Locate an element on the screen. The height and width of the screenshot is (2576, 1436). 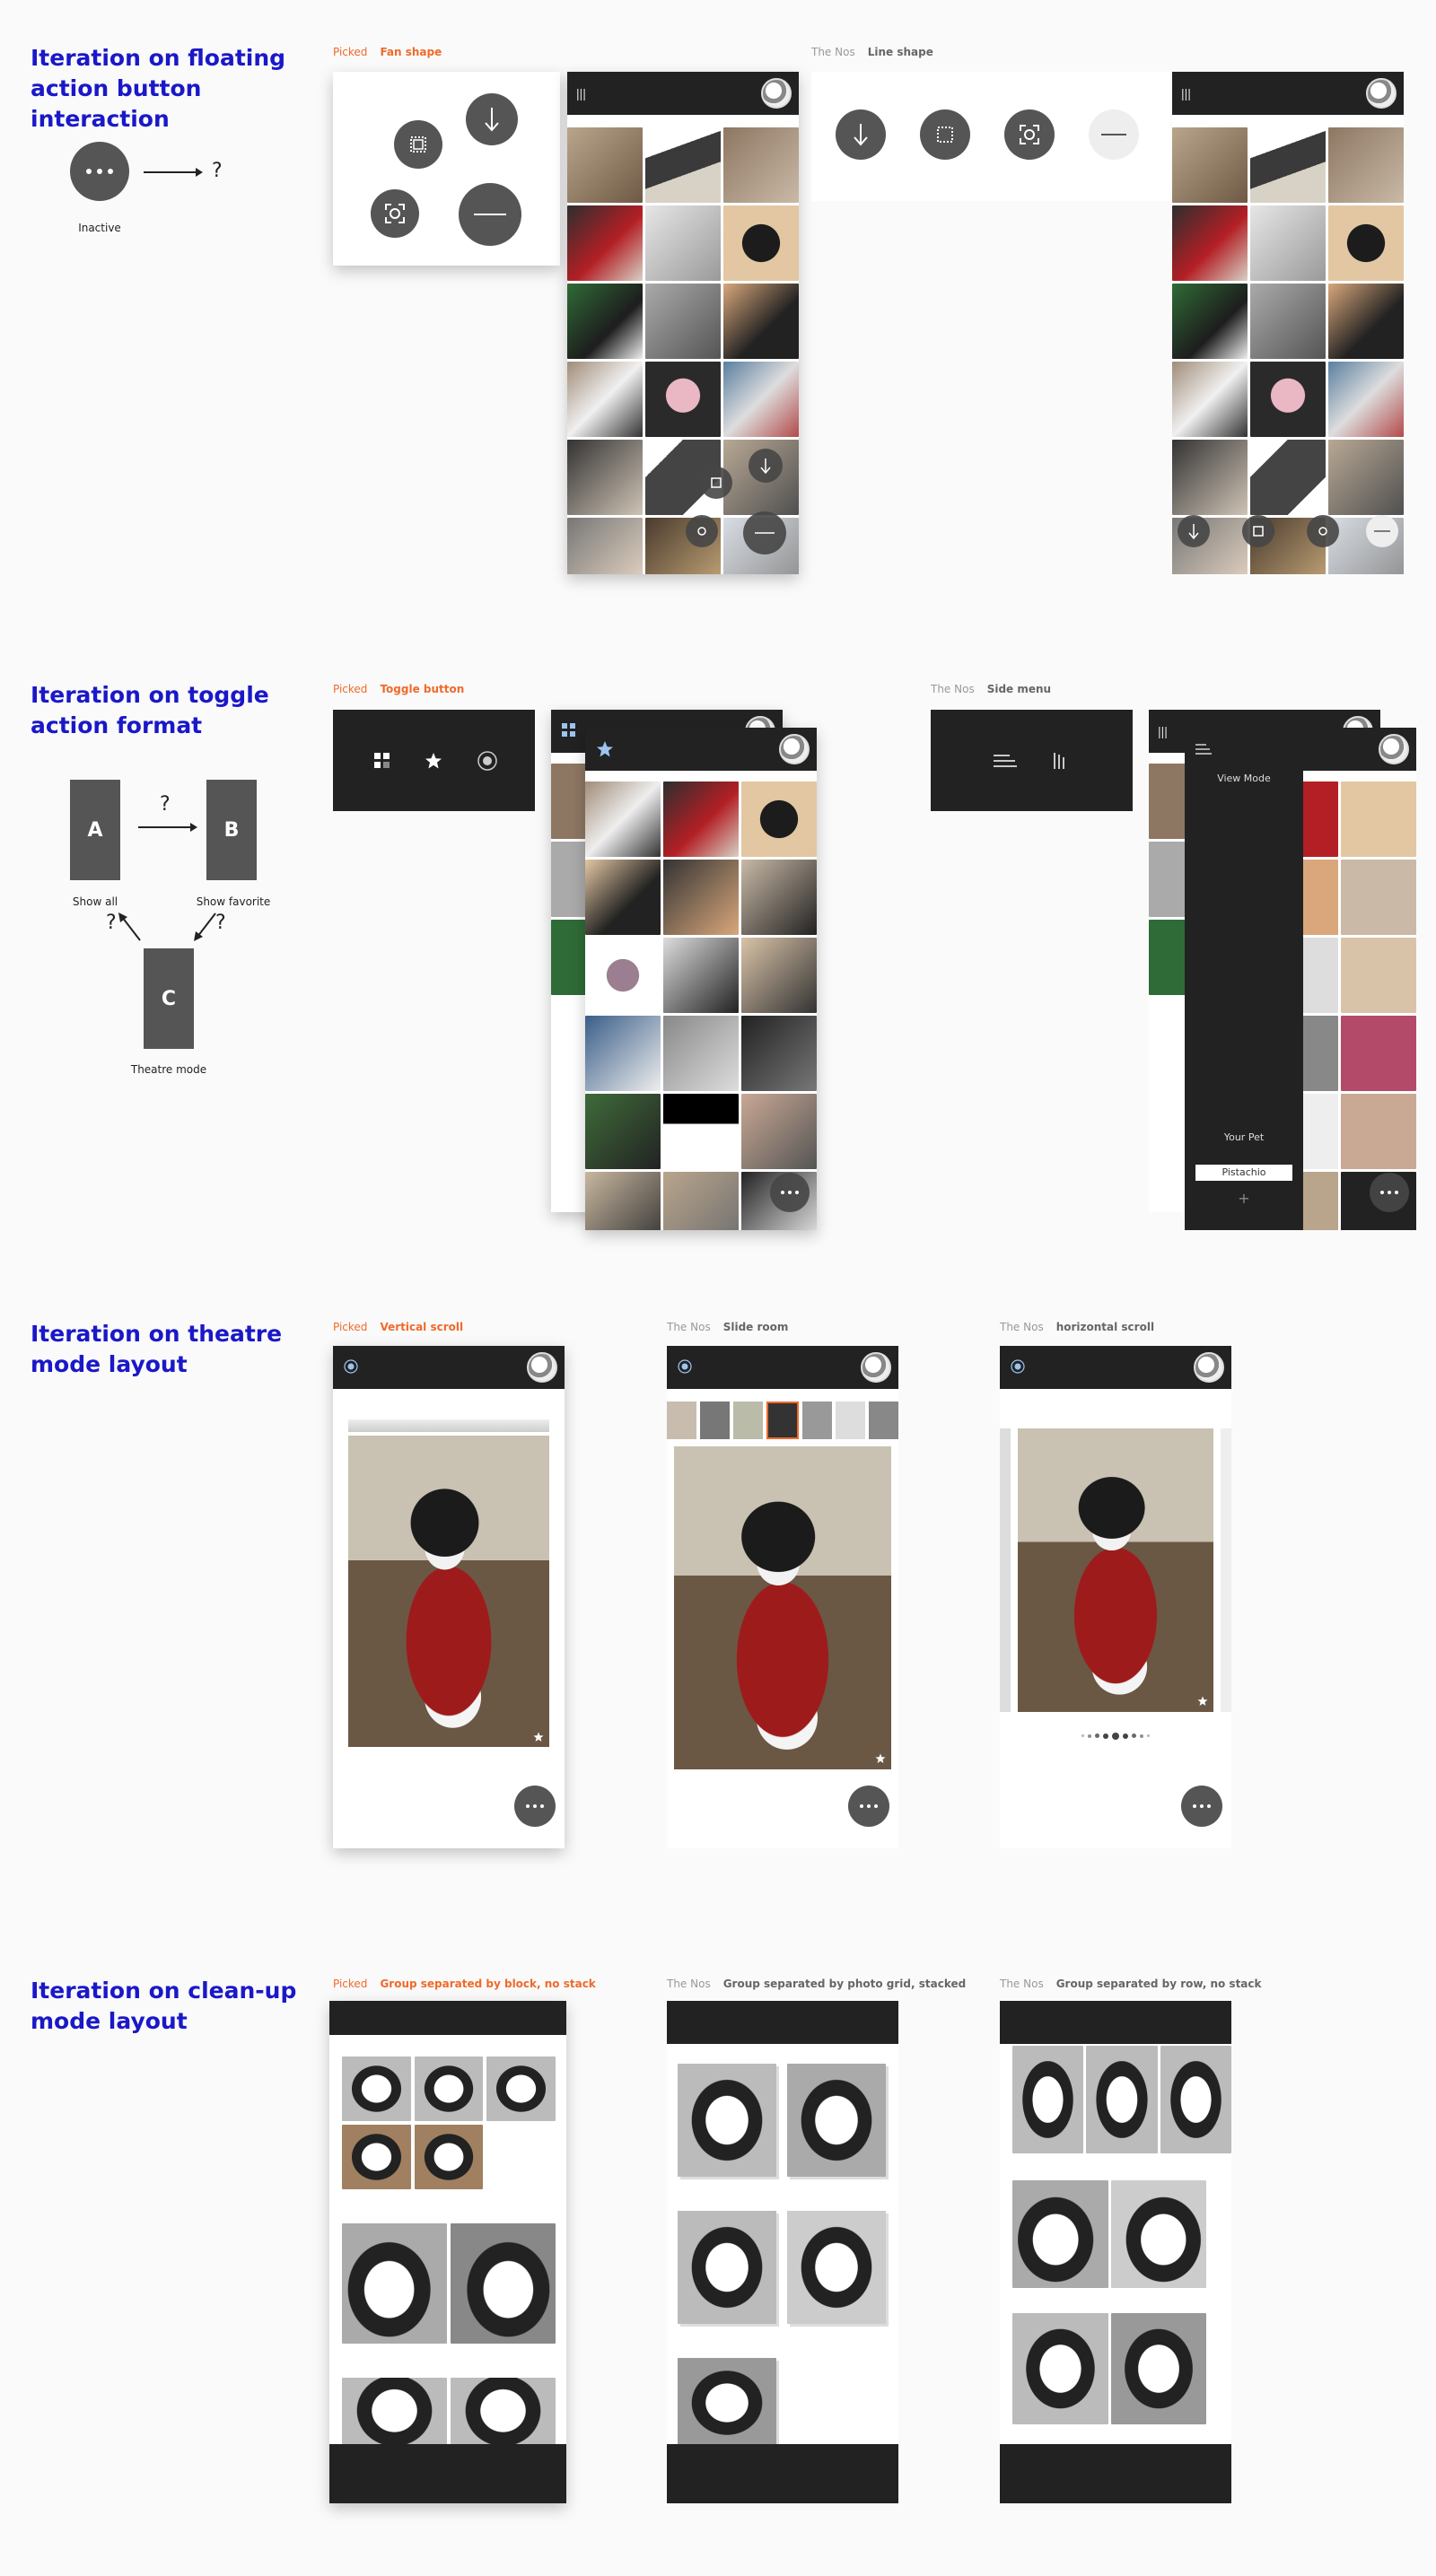
view-mode-label: View Mode is located at coordinates (1244, 779).